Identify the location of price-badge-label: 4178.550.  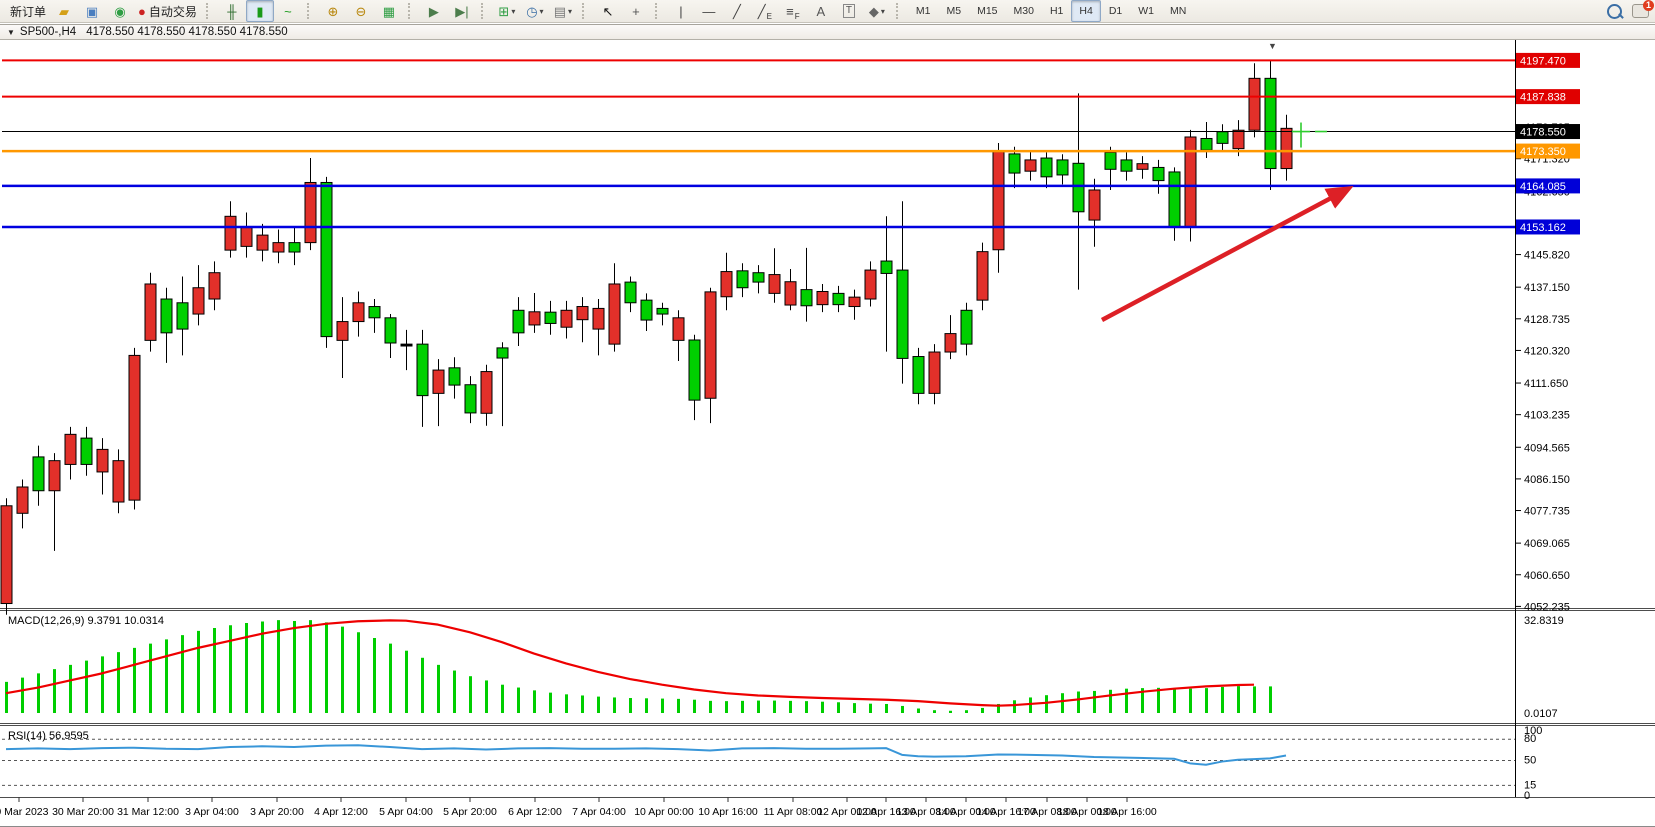
(1543, 133).